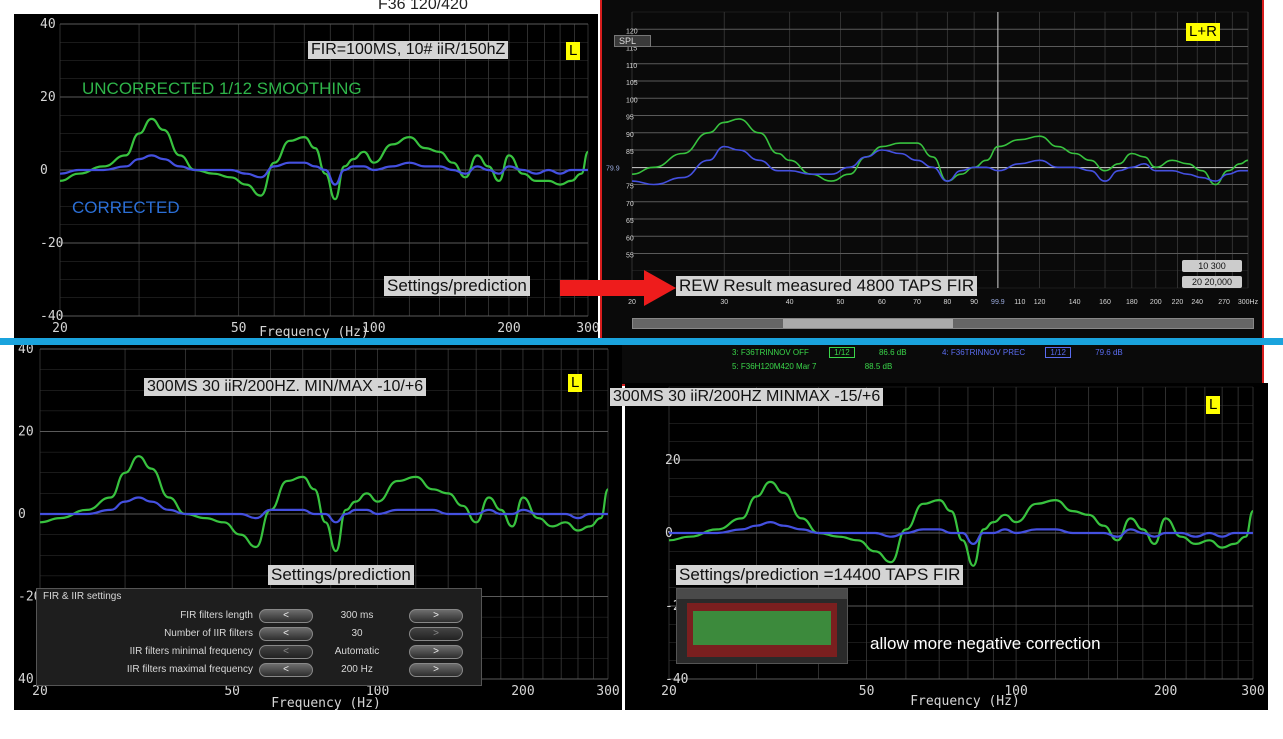  Describe the element at coordinates (285, 387) in the screenshot. I see `bl-settings-note: 300MS 30 iiR/200HZ. MIN/MAX -10/+6` at that location.